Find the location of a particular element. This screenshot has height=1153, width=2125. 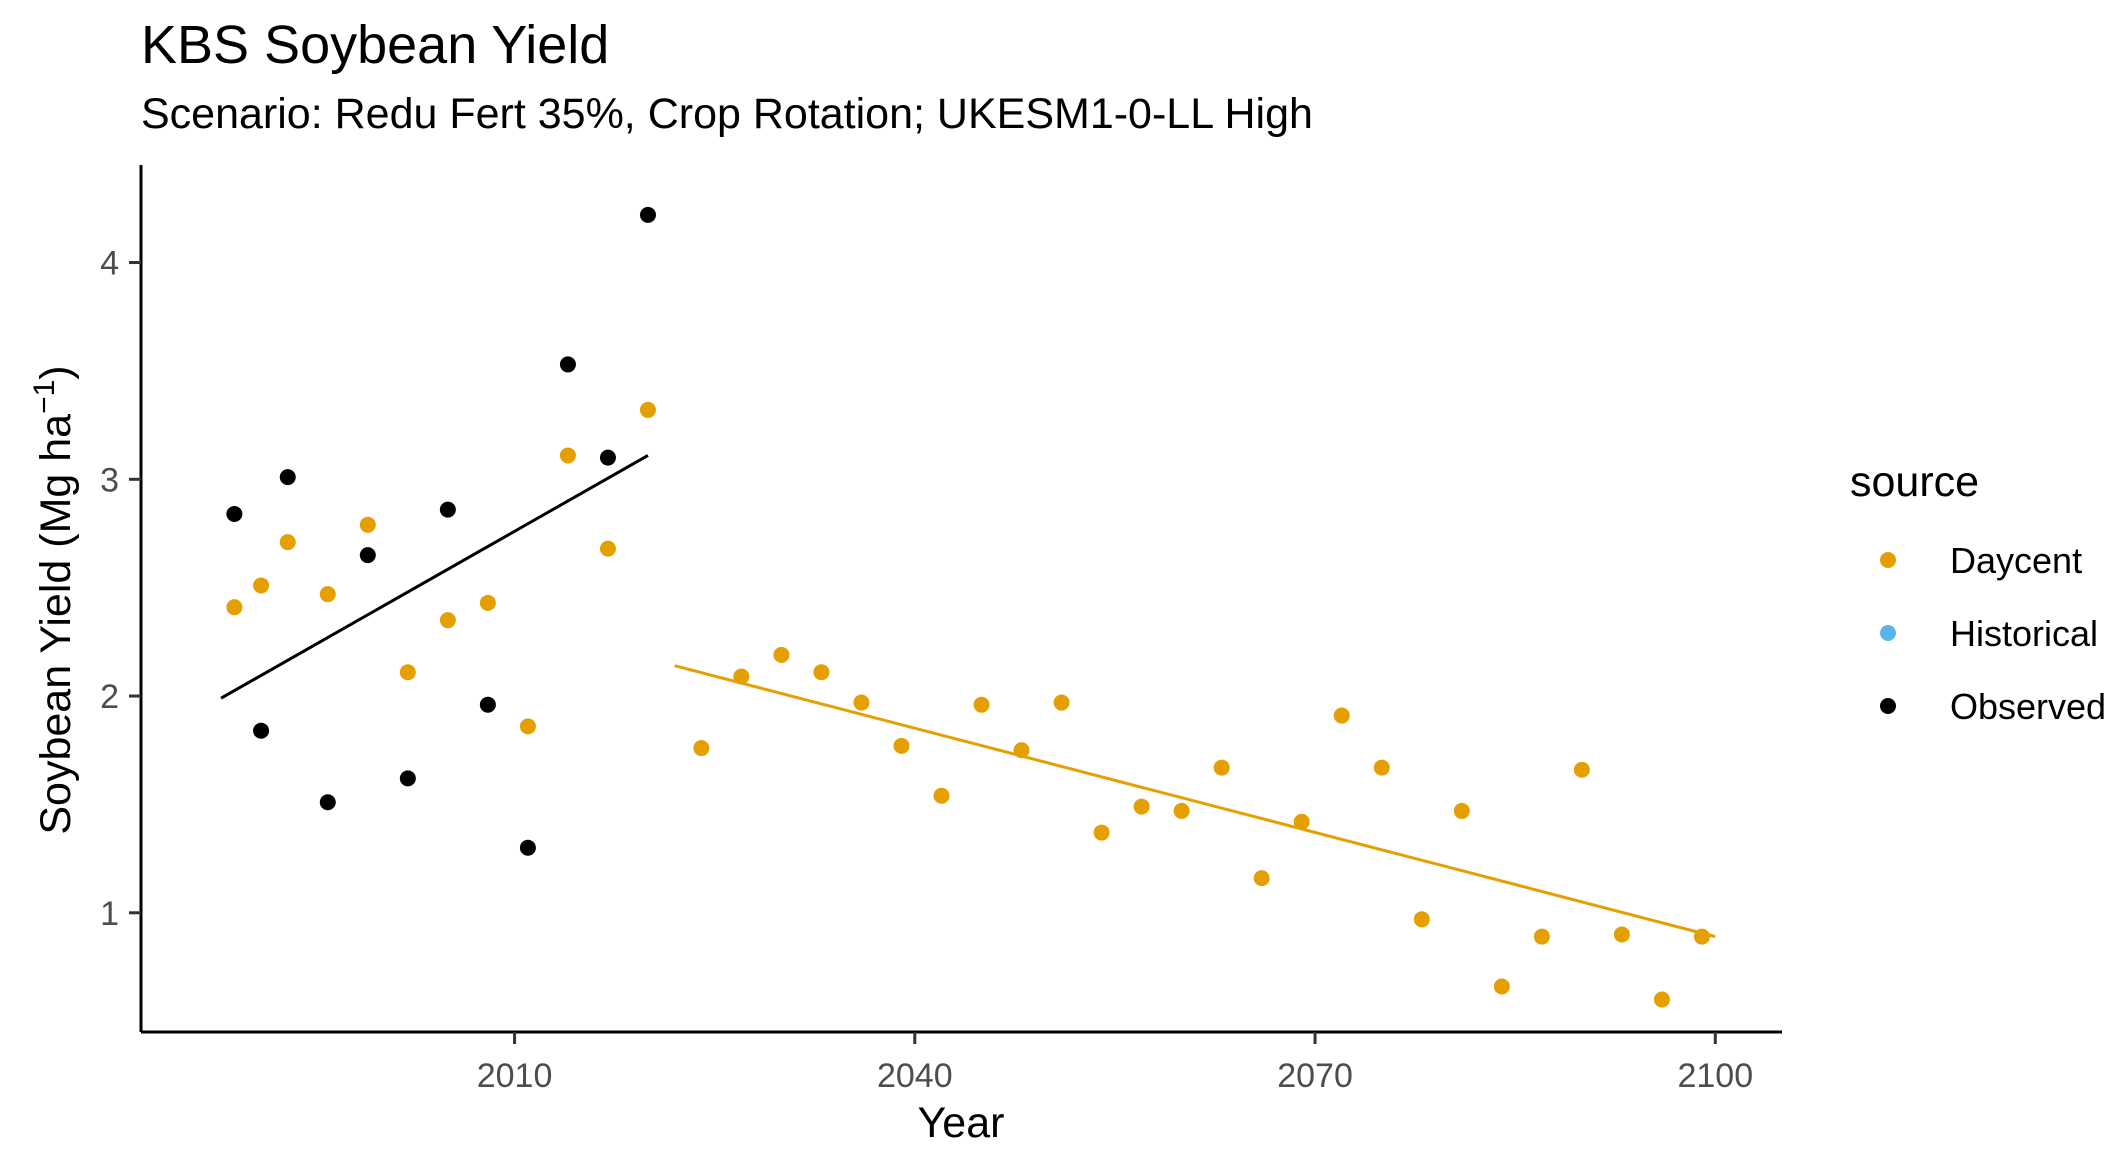

y-axis-title: Soybean Yield (Mg ha−1) is located at coordinates (54, 599).